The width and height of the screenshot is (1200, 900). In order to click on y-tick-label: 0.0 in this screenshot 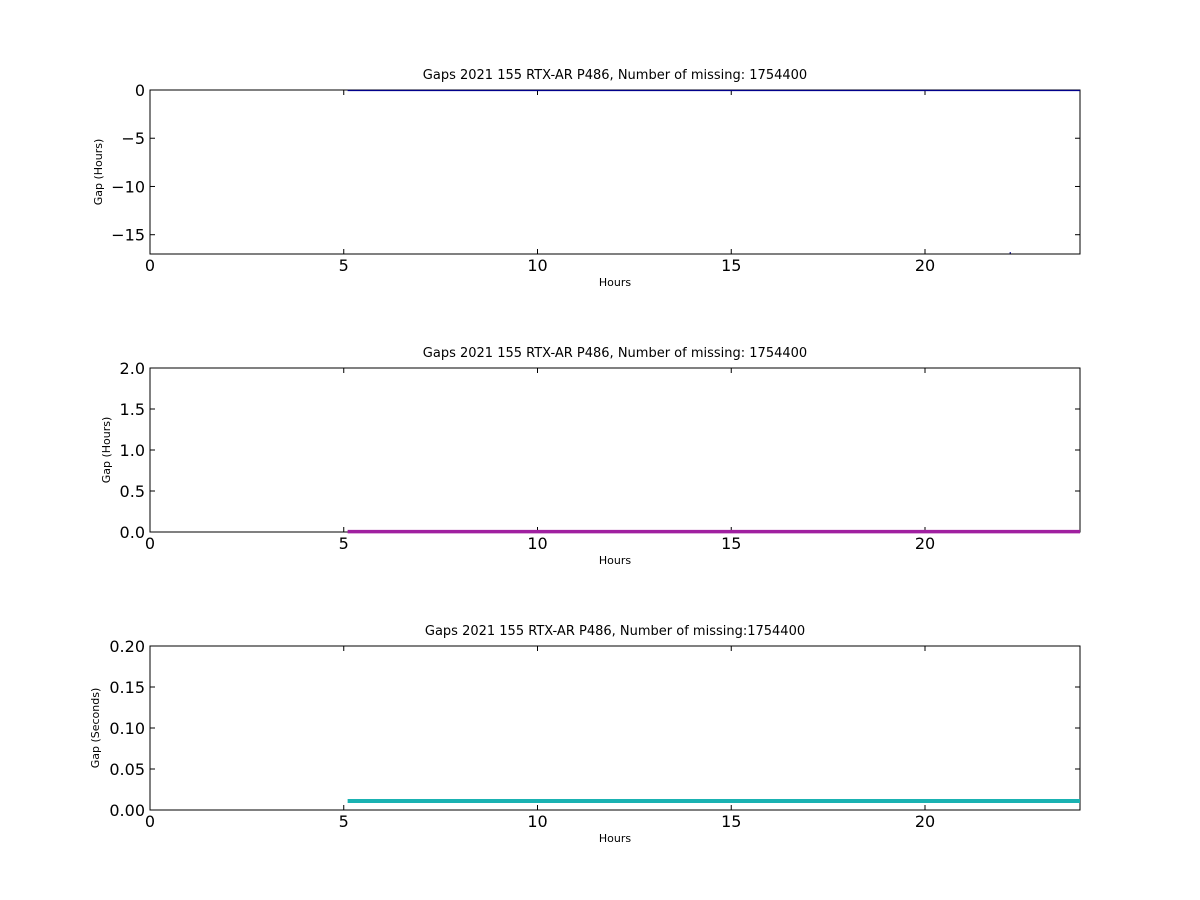, I will do `click(132, 532)`.